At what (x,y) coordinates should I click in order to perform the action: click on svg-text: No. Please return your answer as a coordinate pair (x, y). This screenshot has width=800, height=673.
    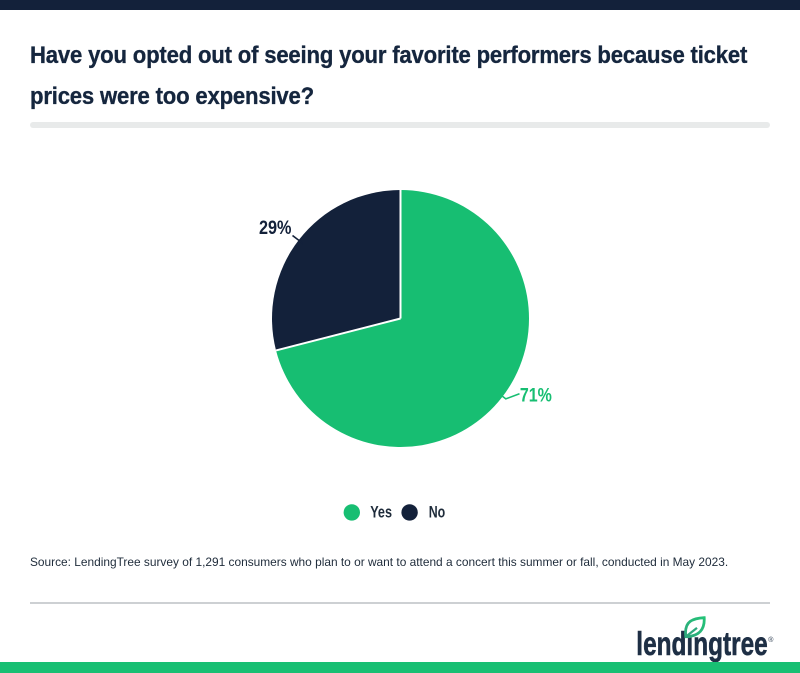
    Looking at the image, I should click on (437, 512).